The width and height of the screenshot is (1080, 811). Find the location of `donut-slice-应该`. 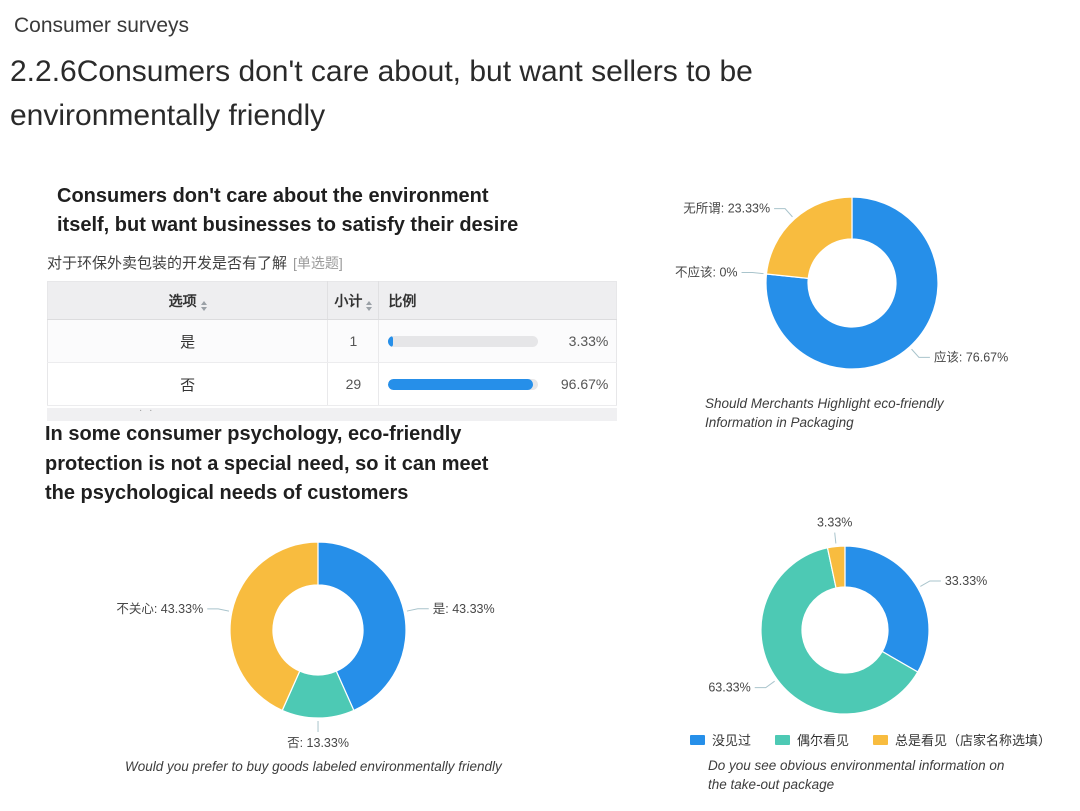

donut-slice-应该 is located at coordinates (852, 283).